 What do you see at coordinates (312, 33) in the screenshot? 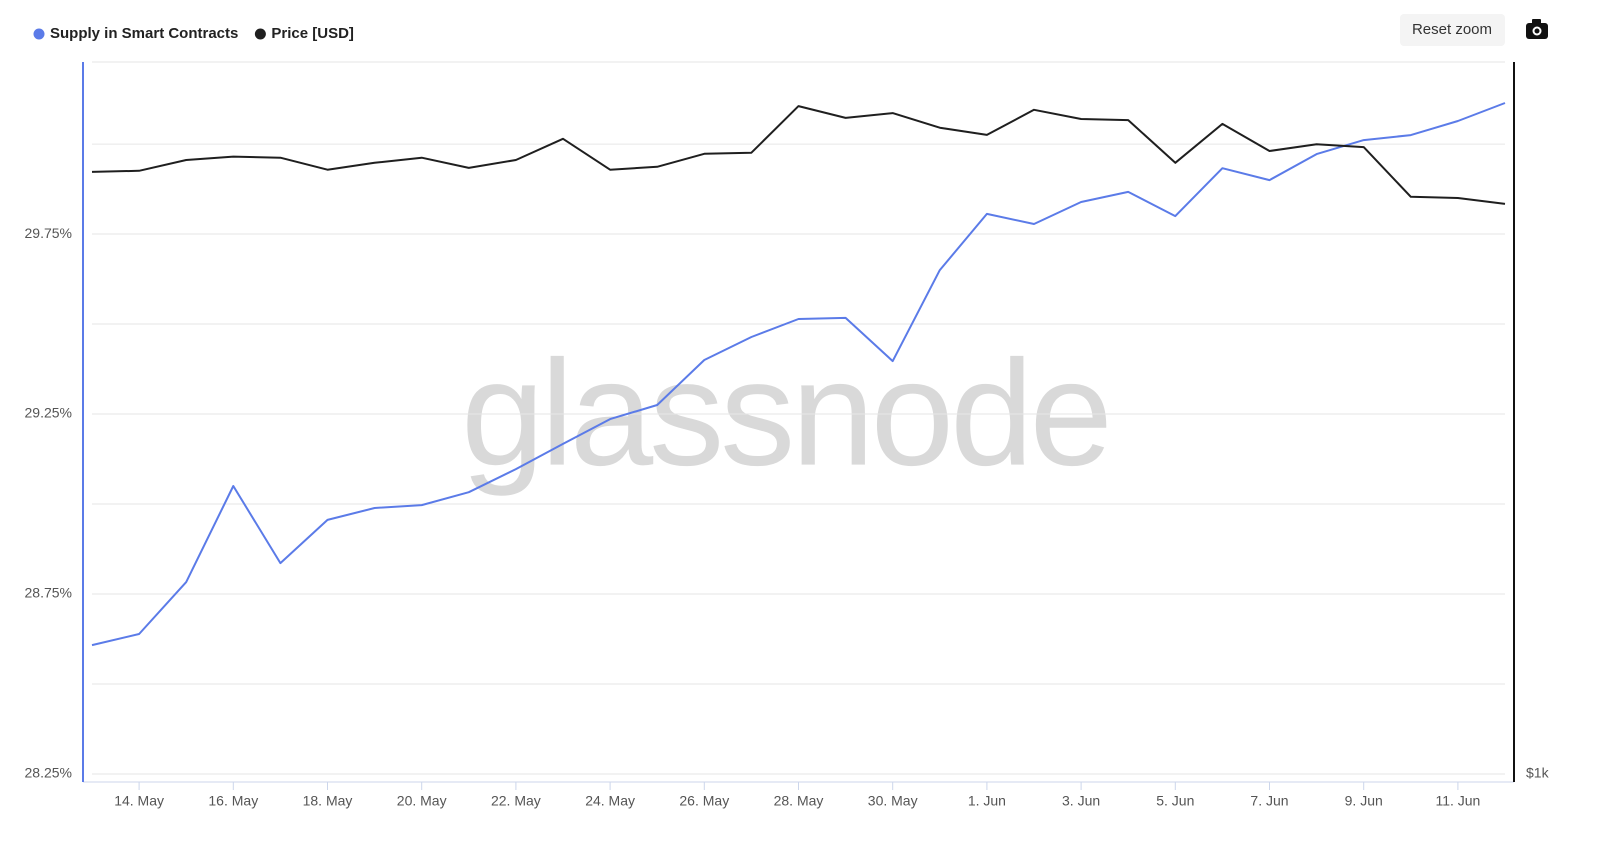
I see `legend-label: Price [USD]` at bounding box center [312, 33].